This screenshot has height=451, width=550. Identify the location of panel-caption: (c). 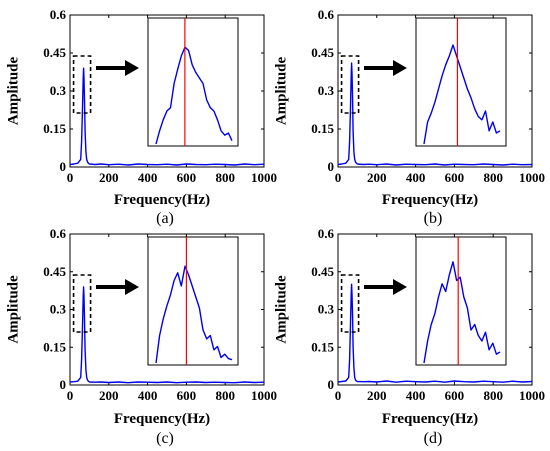
(165, 438).